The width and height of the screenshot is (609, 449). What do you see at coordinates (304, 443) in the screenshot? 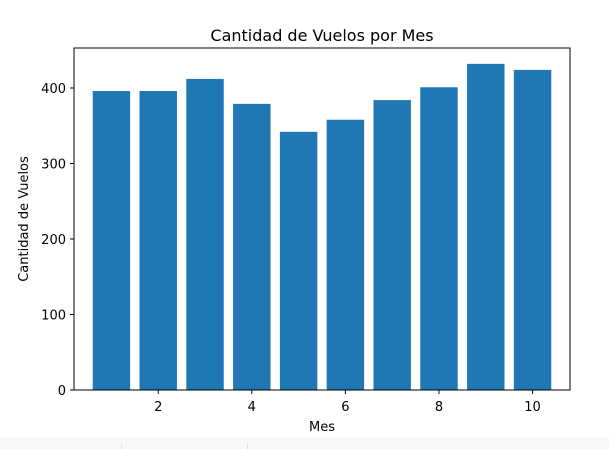
I see `status-bar` at bounding box center [304, 443].